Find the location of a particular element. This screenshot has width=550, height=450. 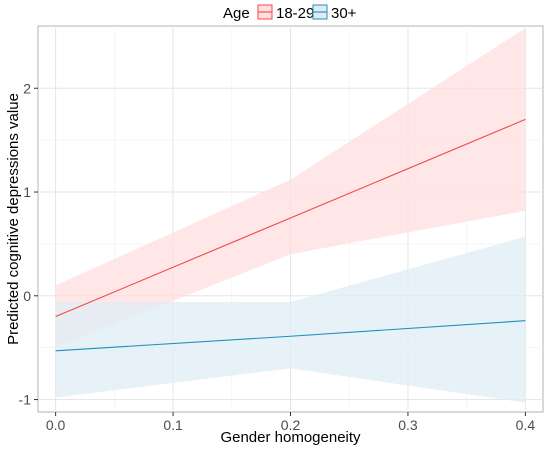

legend-label-30+: 30+ is located at coordinates (344, 13).